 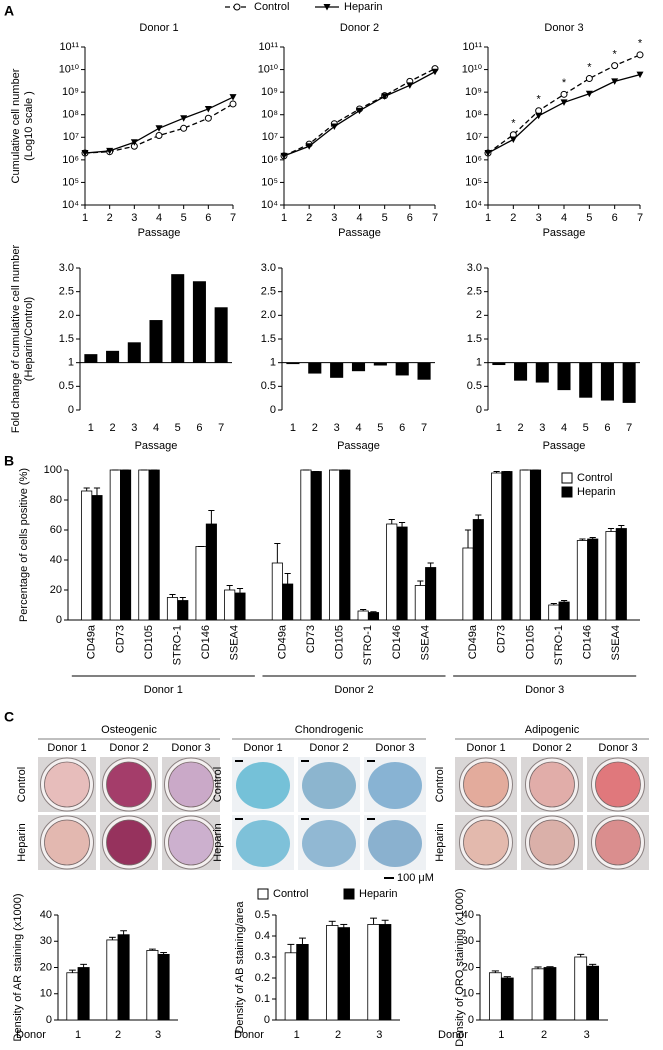 What do you see at coordinates (191, 842) in the screenshot?
I see `stained-well` at bounding box center [191, 842].